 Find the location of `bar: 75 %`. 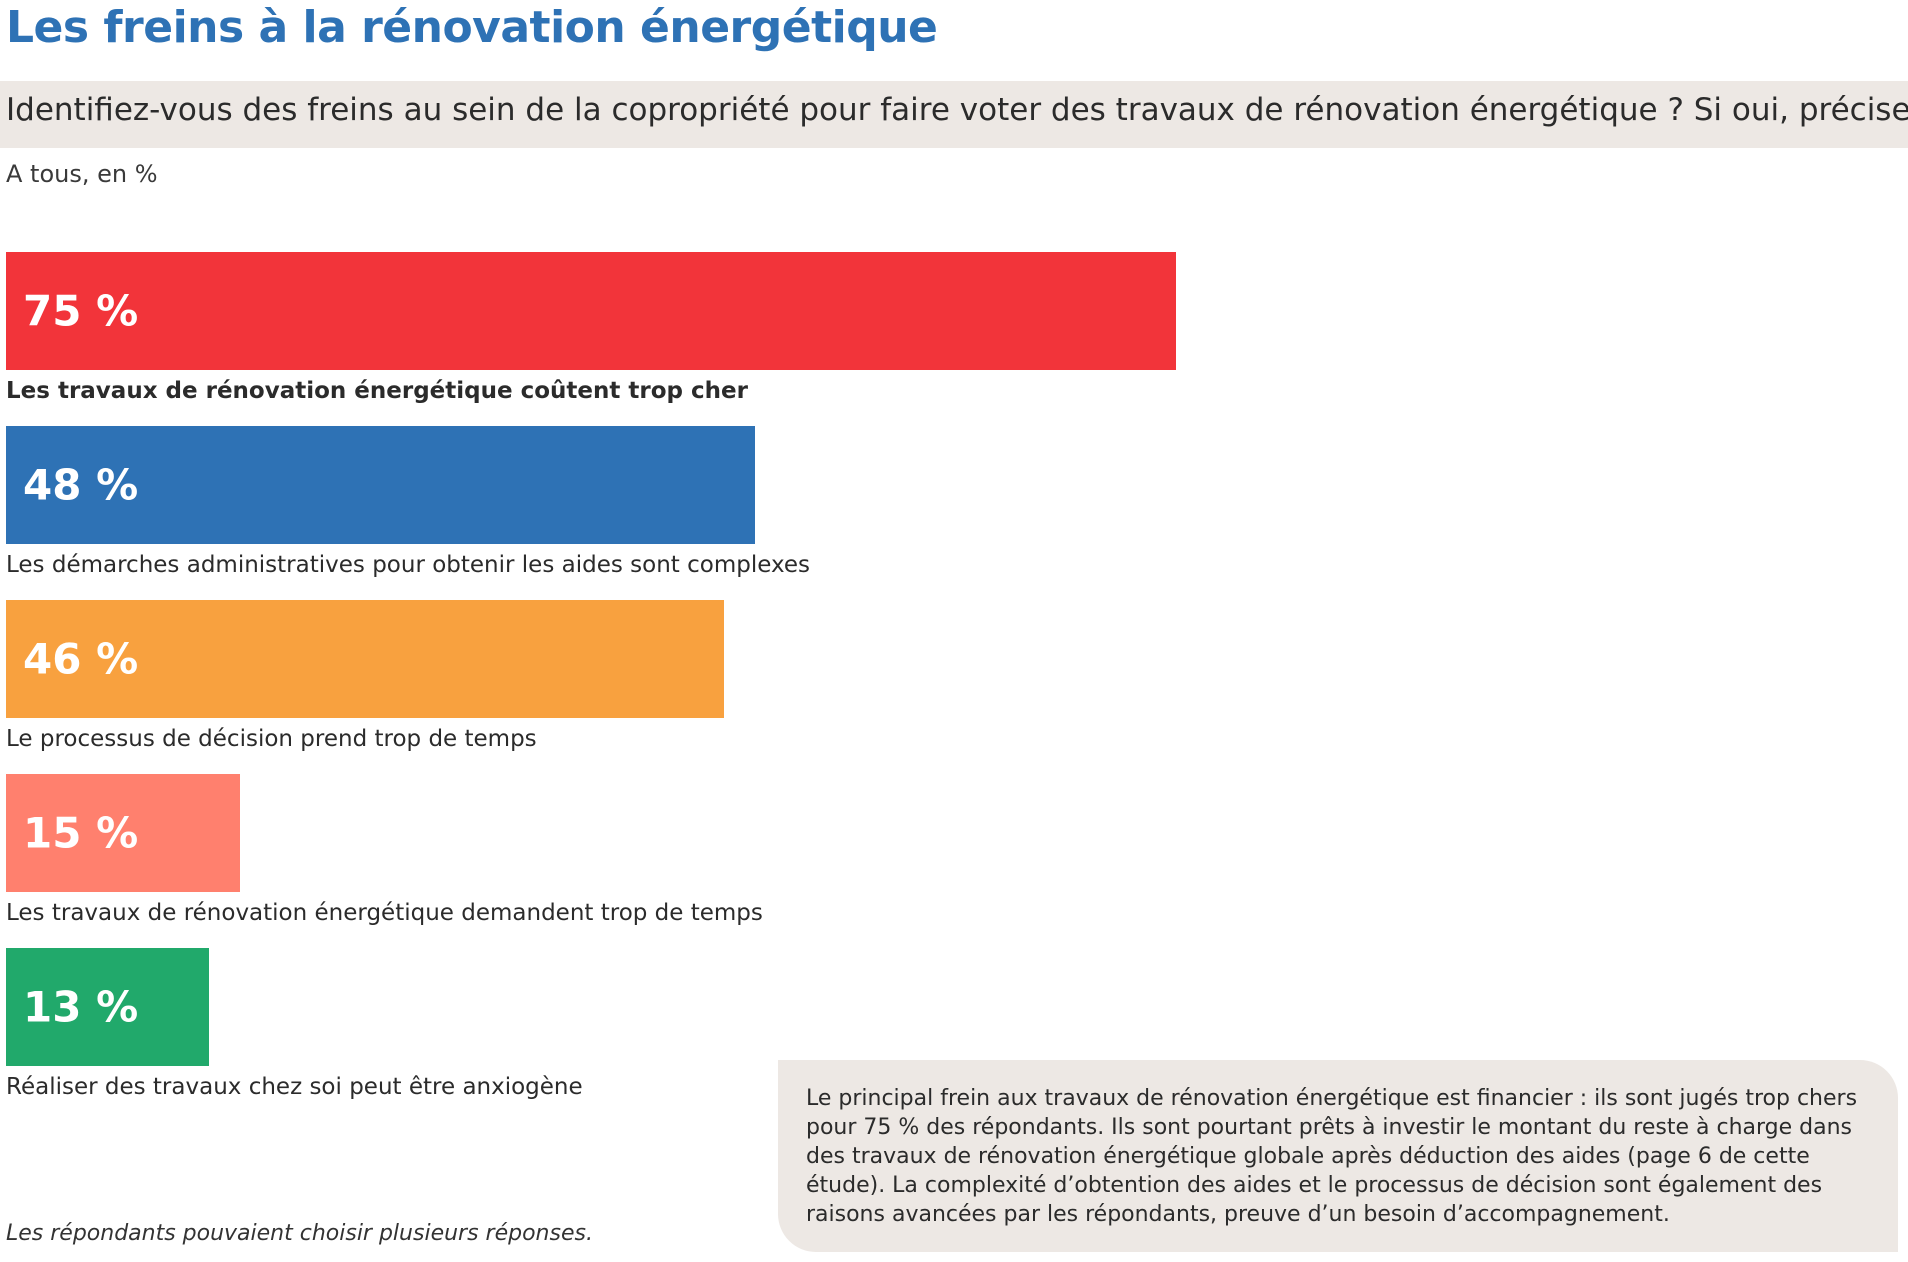

bar: 75 % is located at coordinates (591, 311).